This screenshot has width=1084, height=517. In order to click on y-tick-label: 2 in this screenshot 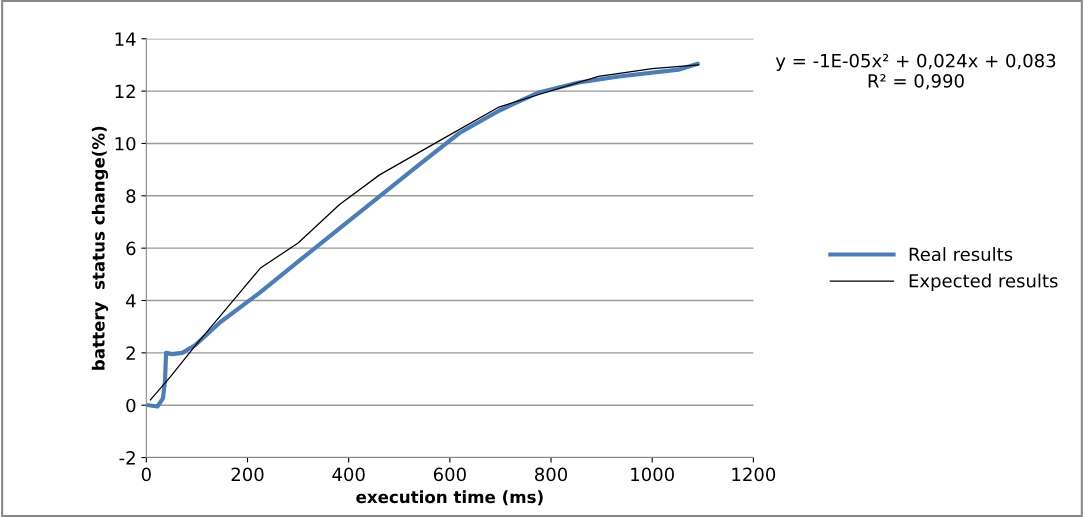, I will do `click(130, 353)`.